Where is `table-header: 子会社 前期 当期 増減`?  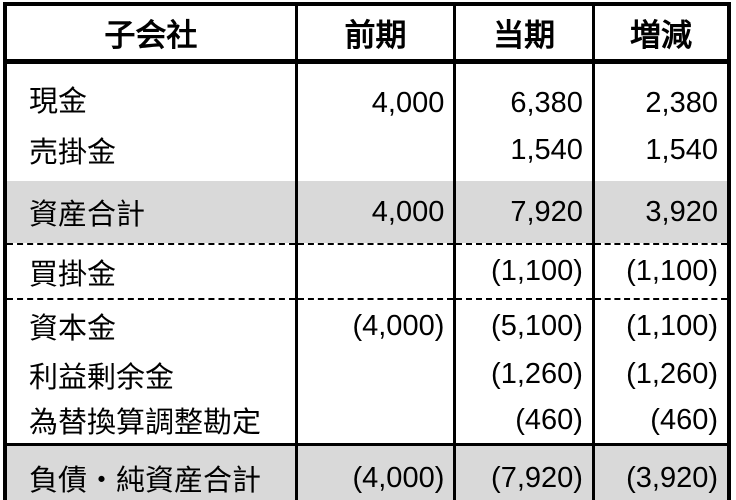
table-header: 子会社 前期 当期 増減 is located at coordinates (367, 34).